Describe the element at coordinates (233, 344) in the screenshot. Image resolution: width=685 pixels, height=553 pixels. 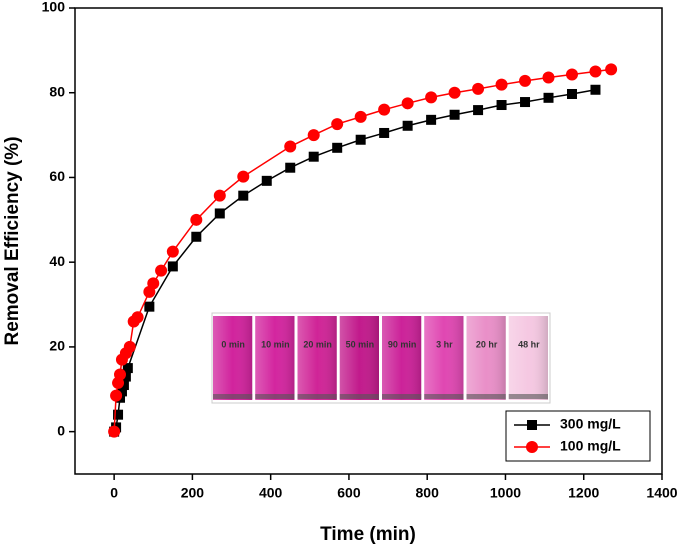
I see `inset-label: 0 min` at that location.